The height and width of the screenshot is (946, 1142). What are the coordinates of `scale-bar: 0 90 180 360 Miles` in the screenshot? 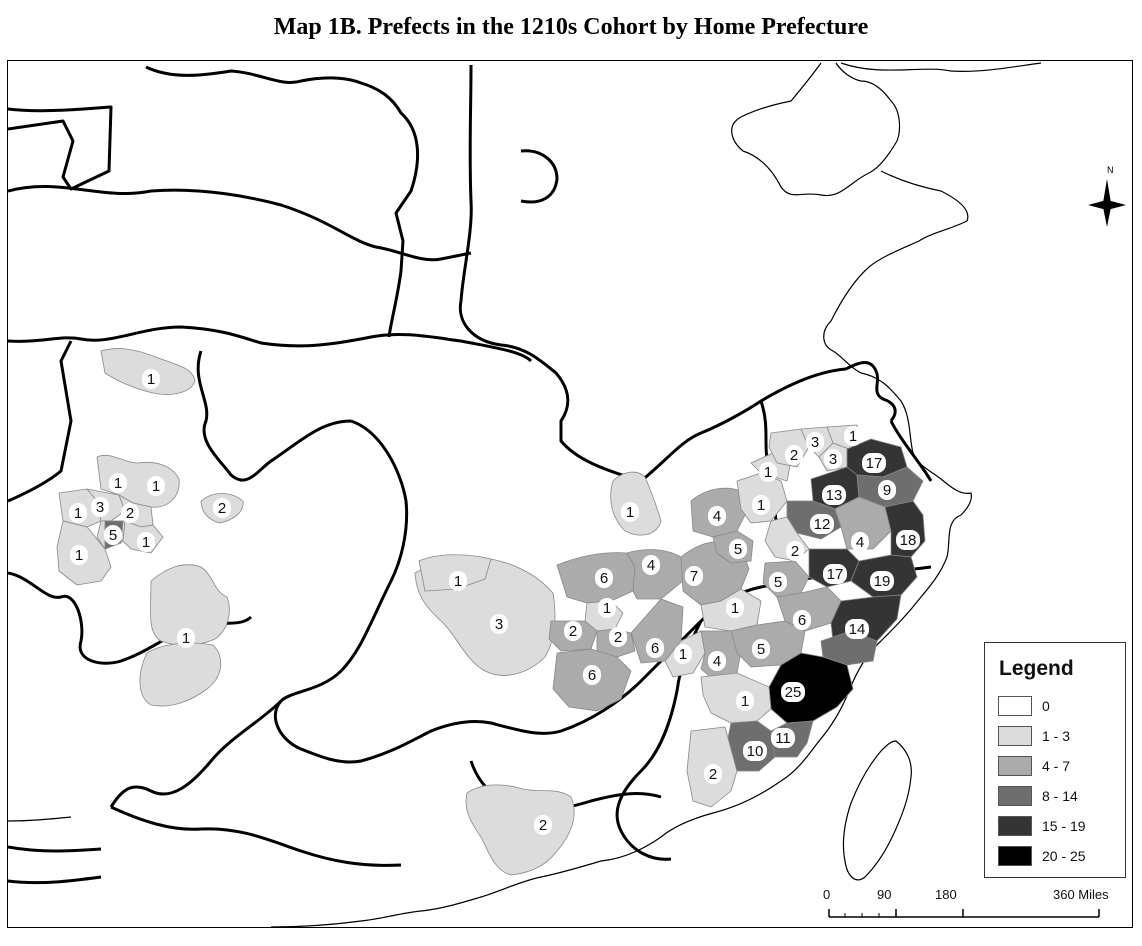 It's located at (973, 907).